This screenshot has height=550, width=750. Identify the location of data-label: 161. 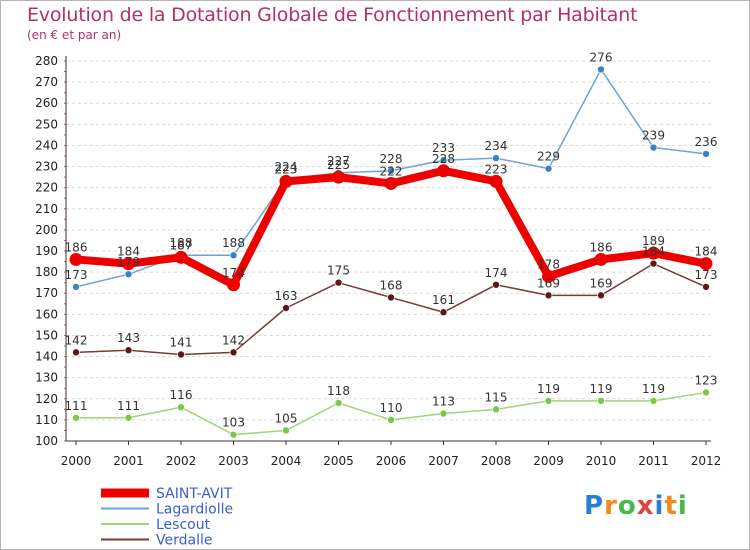
(443, 300).